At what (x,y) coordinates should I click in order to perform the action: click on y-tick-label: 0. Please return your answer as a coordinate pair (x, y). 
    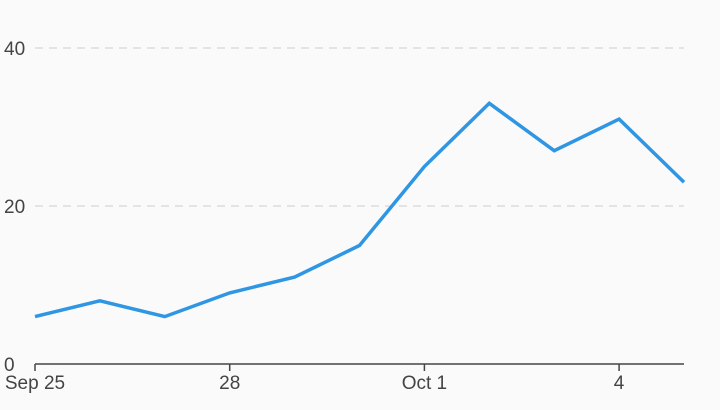
    Looking at the image, I should click on (9, 365).